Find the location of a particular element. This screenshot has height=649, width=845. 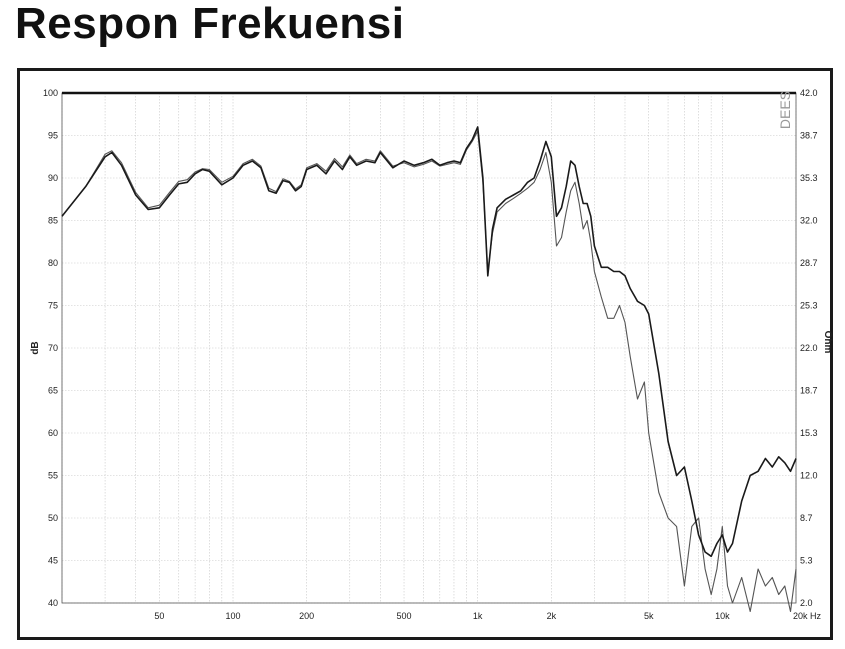

y2-tick-label: 42.0 is located at coordinates (809, 93).